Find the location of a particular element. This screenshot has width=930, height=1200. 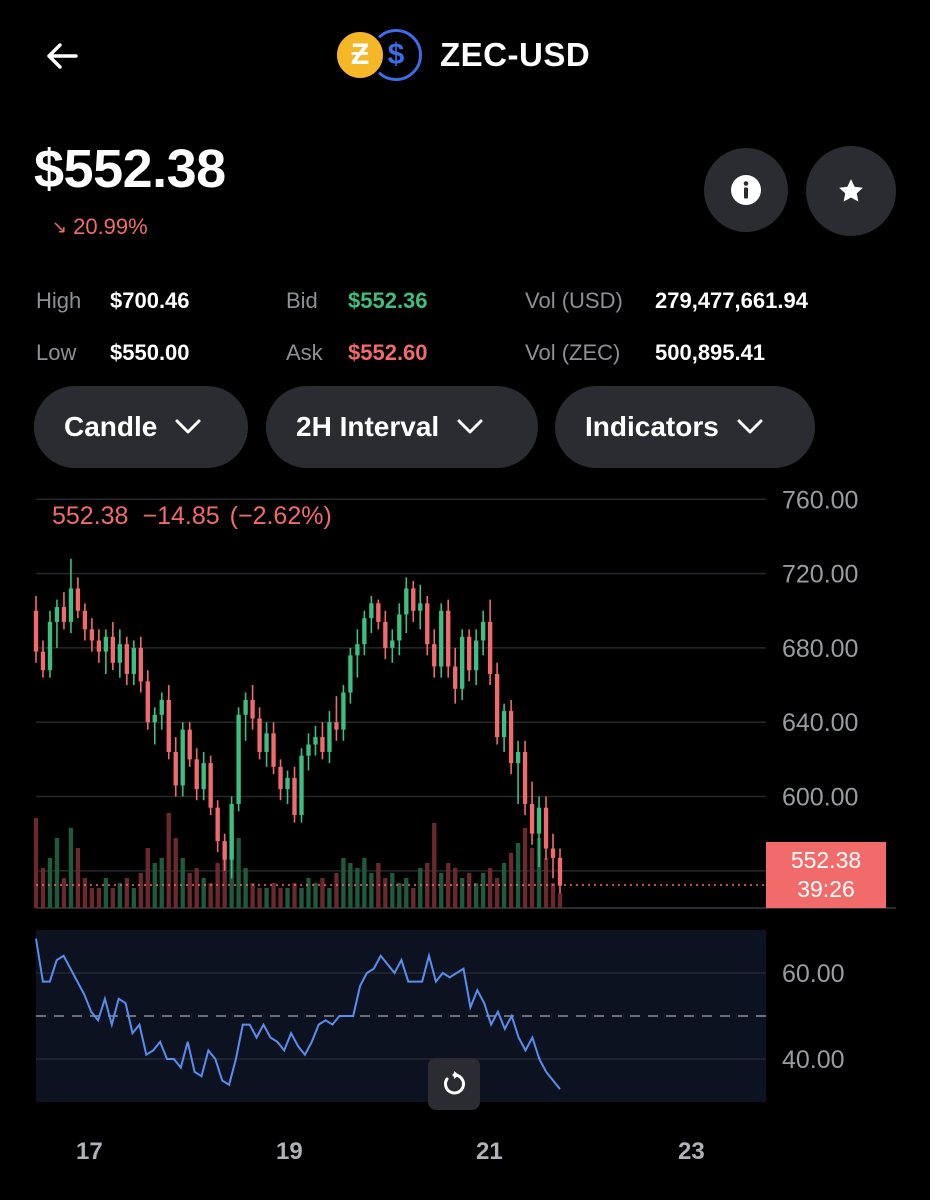

price-tick-label: 600.00 is located at coordinates (820, 798).